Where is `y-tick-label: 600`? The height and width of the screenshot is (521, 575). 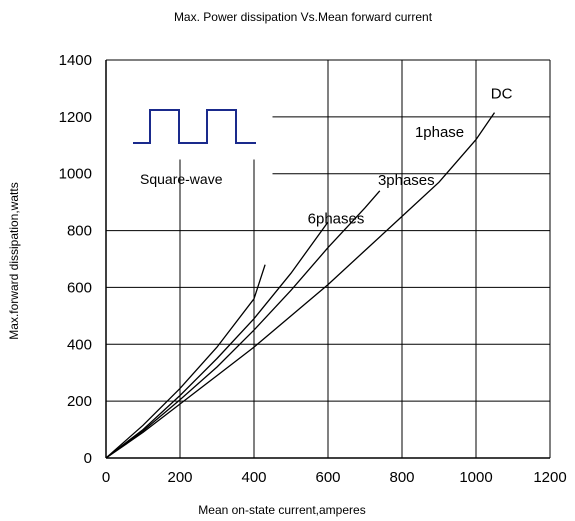
y-tick-label: 600 is located at coordinates (79, 287).